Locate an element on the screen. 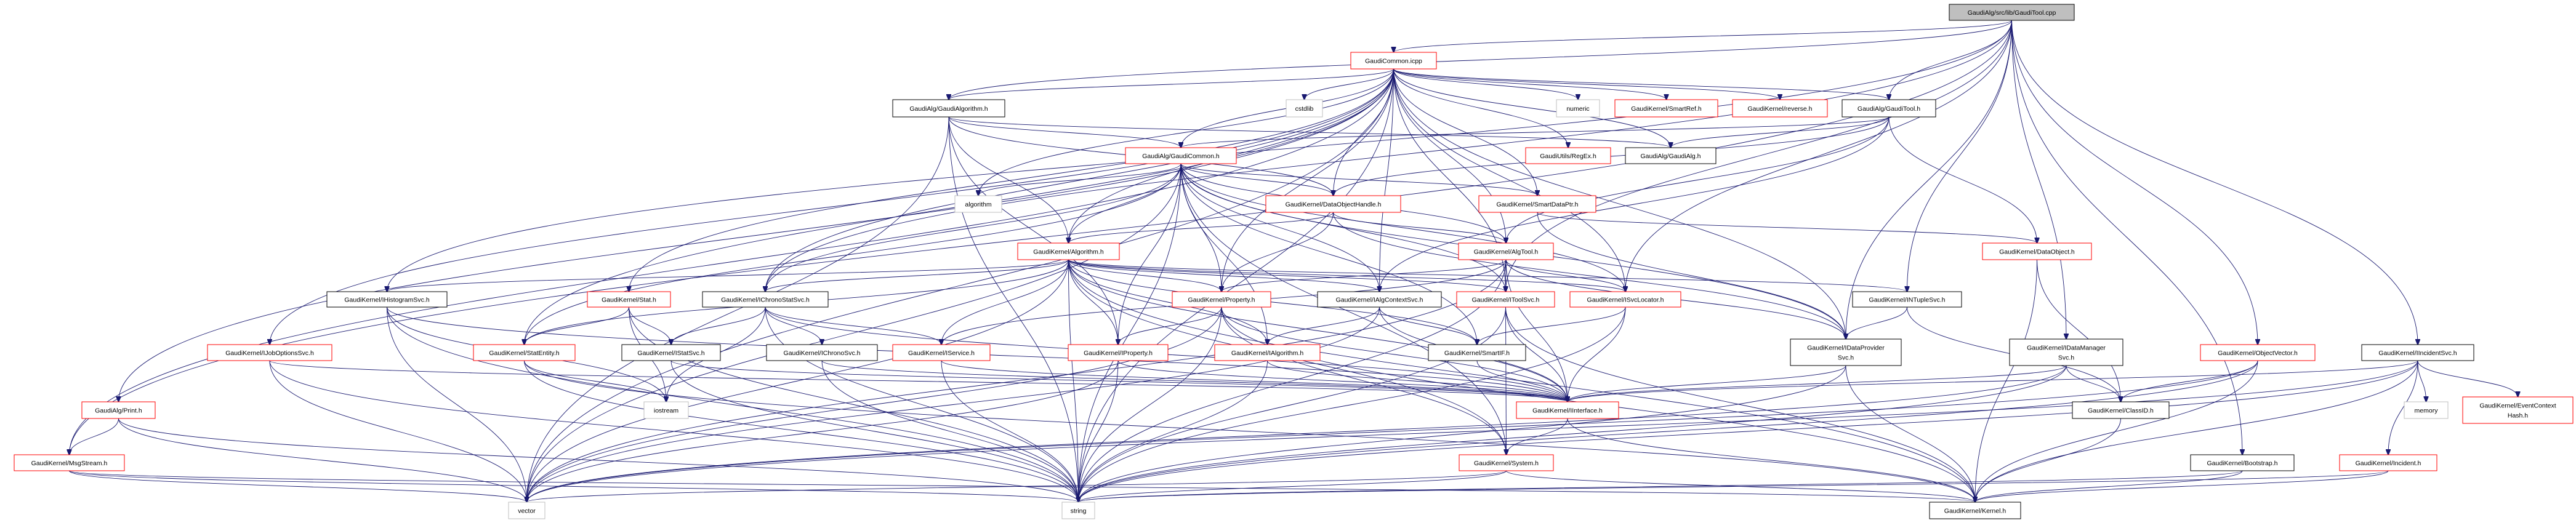 This screenshot has height=520, width=2576. edge-iproperty-to-vector is located at coordinates (823, 431).